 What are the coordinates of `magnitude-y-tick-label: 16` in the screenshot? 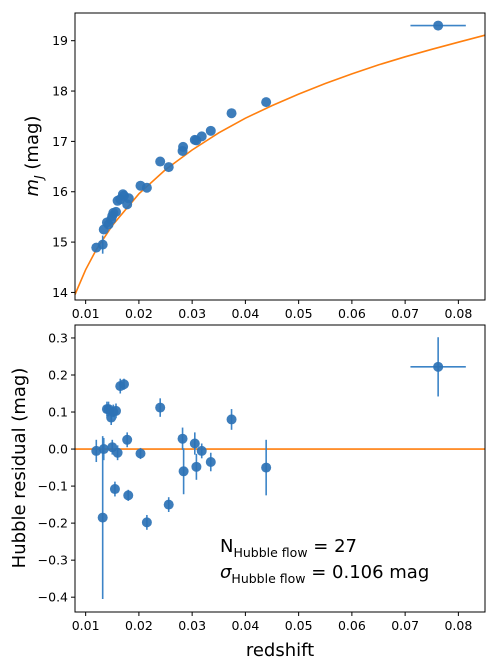 It's located at (60, 191).